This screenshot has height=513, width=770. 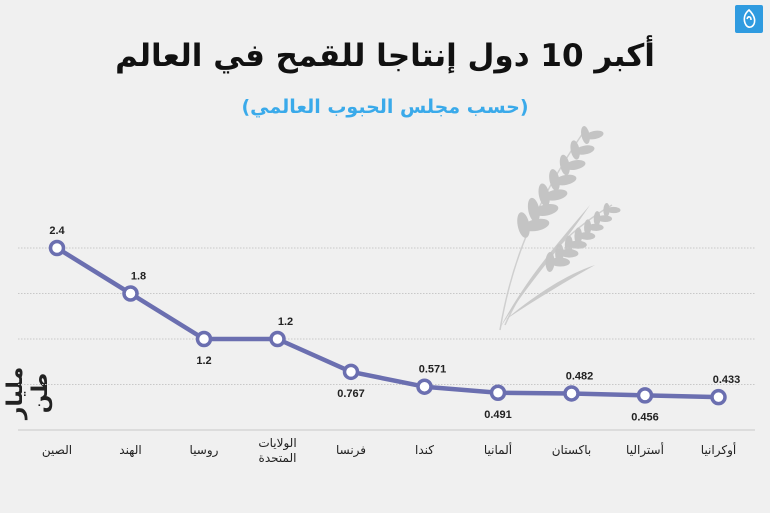 I want to click on x-tick-label: الصين, so click(x=57, y=450).